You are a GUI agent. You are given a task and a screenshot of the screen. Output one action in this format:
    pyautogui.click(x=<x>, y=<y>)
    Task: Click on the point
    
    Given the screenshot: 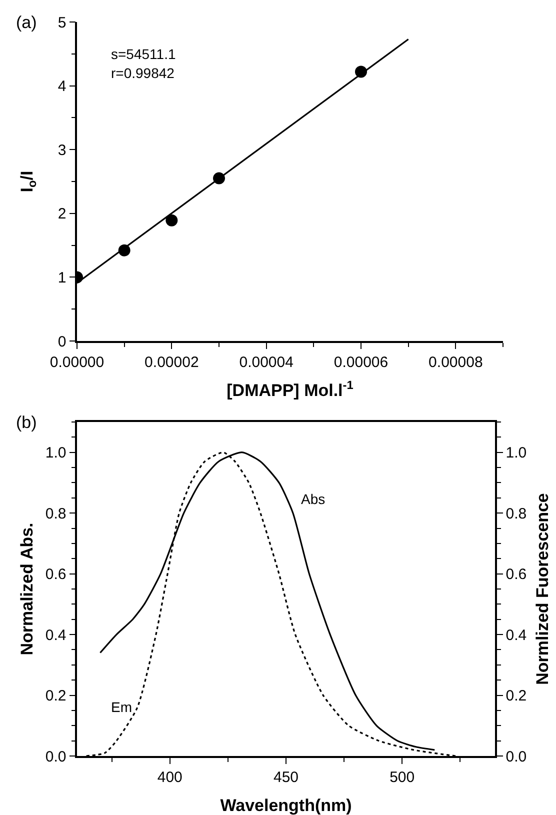 What is the action you would take?
    pyautogui.click(x=172, y=220)
    